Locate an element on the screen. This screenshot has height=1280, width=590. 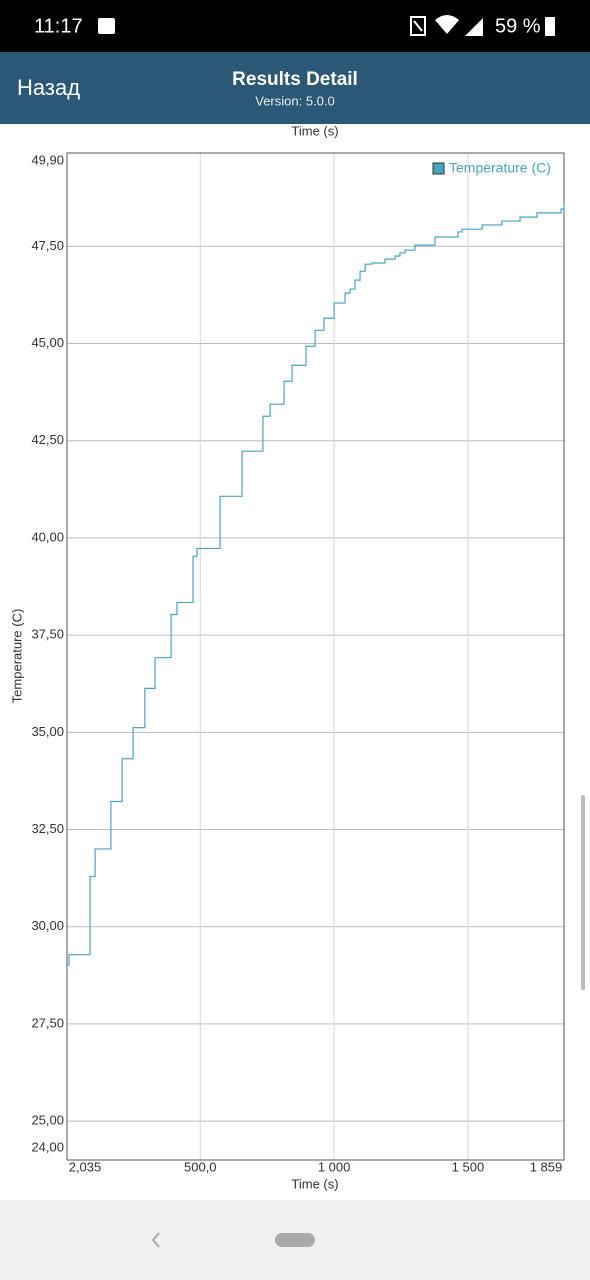
x-tick-label: 500,0 is located at coordinates (200, 1166).